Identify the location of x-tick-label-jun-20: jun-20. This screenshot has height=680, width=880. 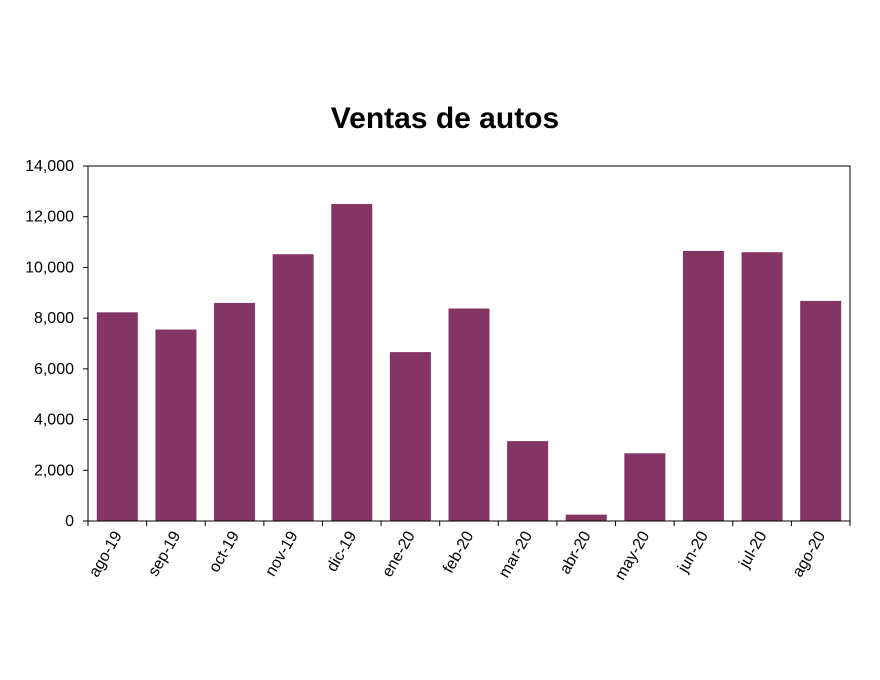
(693, 552).